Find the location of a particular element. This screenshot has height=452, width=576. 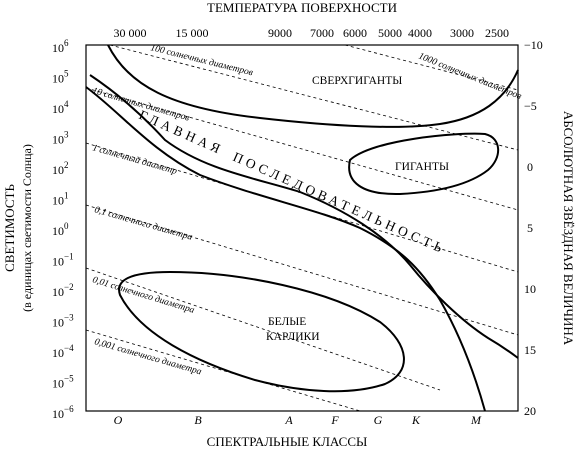

temperature-tick: 3000 is located at coordinates (462, 33).